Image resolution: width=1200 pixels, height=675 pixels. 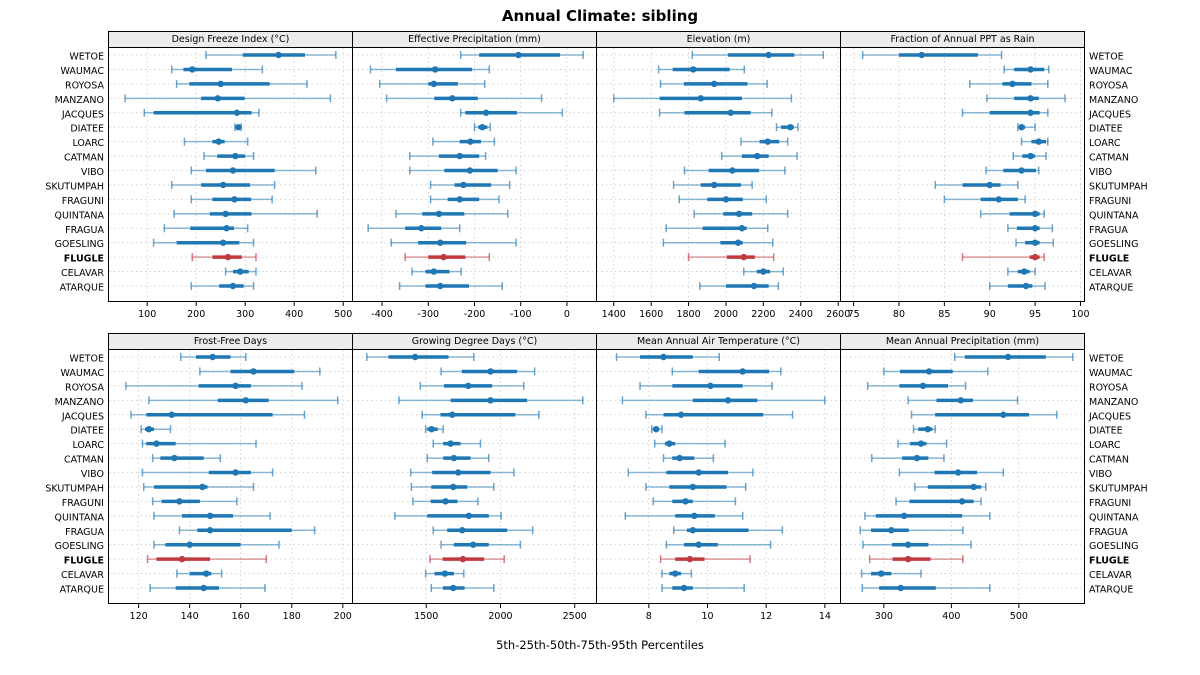 I want to click on panel-strip-title: Fraction of Annual PPT as Rain, so click(x=962, y=39).